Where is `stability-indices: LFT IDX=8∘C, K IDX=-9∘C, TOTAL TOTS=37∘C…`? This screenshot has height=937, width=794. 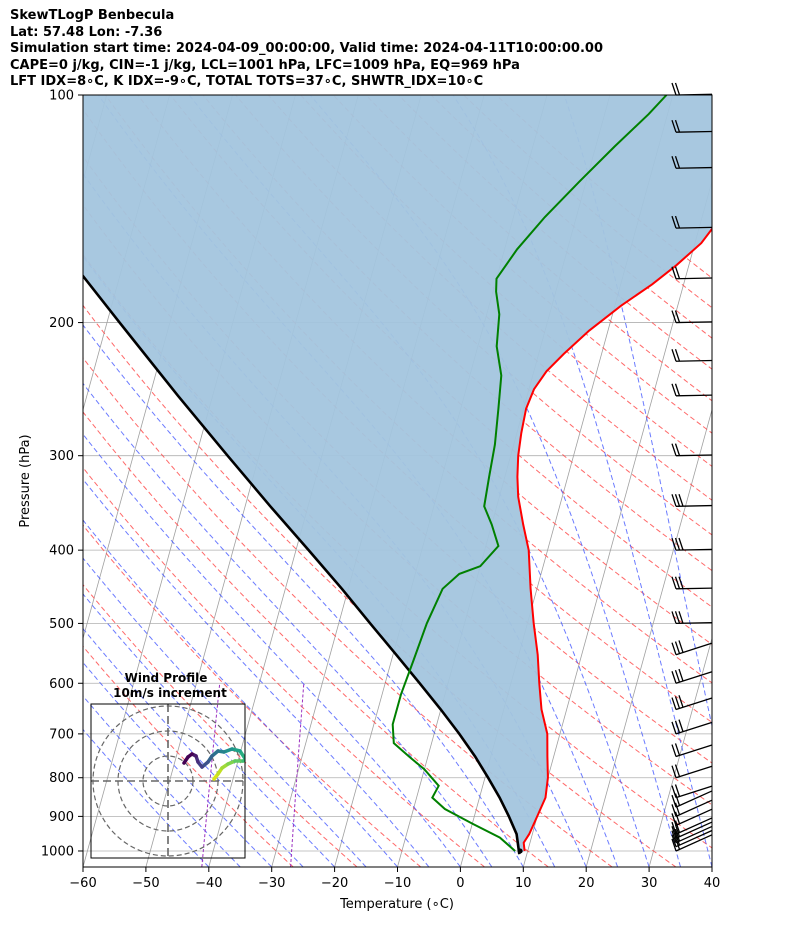
stability-indices: LFT IDX=8∘C, K IDX=-9∘C, TOTAL TOTS=37∘C… is located at coordinates (247, 81).